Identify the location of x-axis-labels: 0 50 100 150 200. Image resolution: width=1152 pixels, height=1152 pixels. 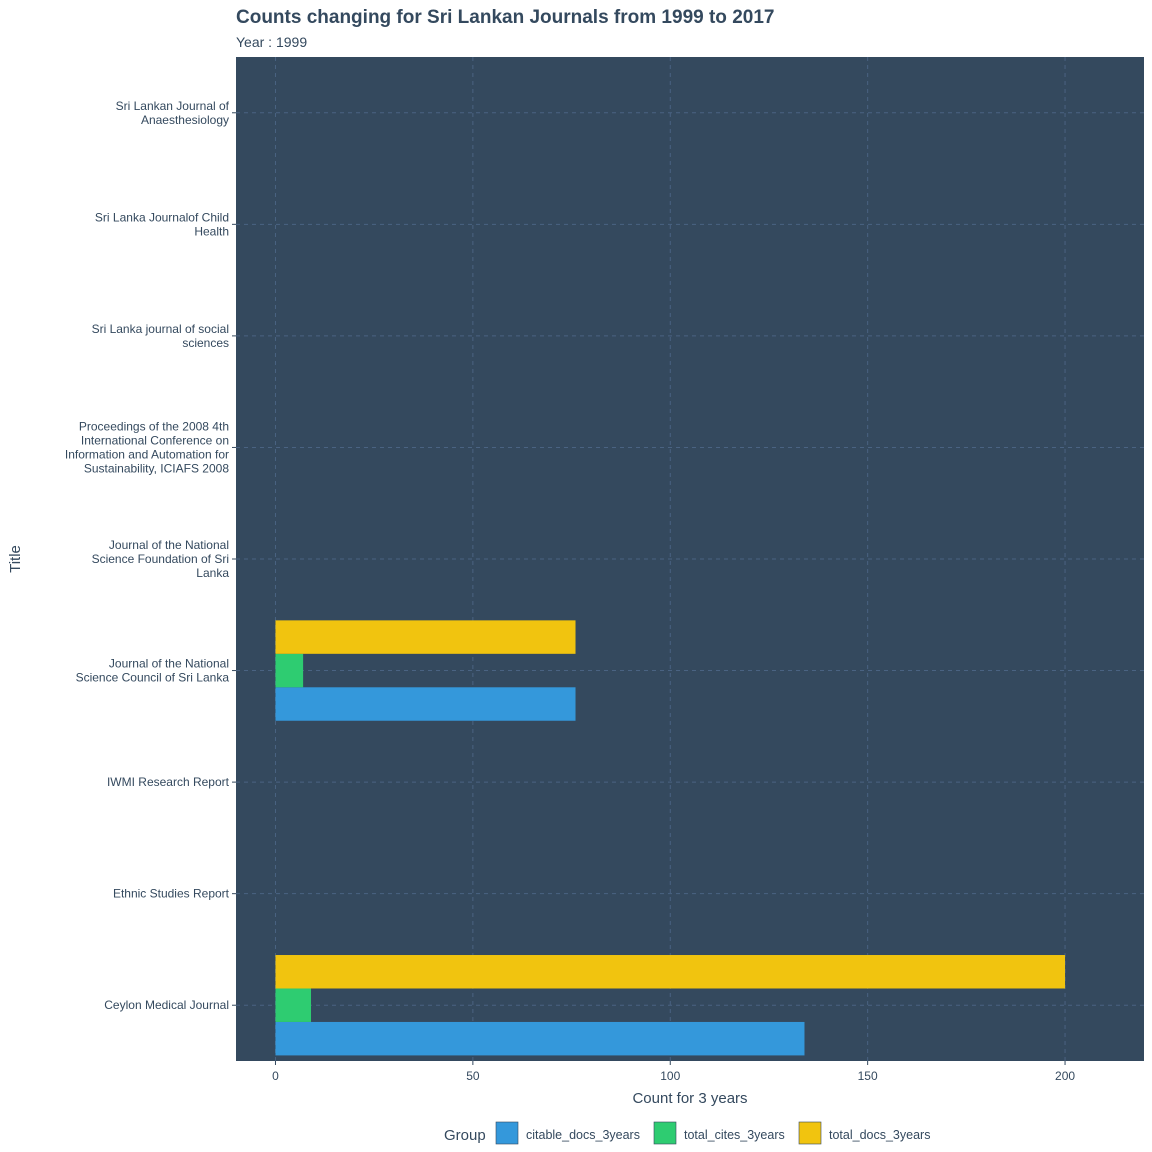
(673, 1072).